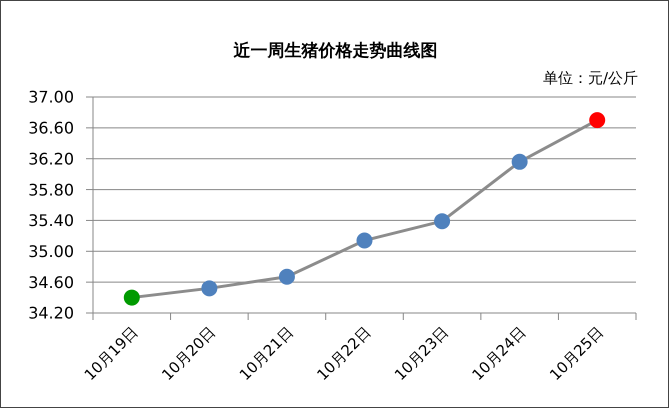  What do you see at coordinates (51, 282) in the screenshot?
I see `y-tick-label: 34.60` at bounding box center [51, 282].